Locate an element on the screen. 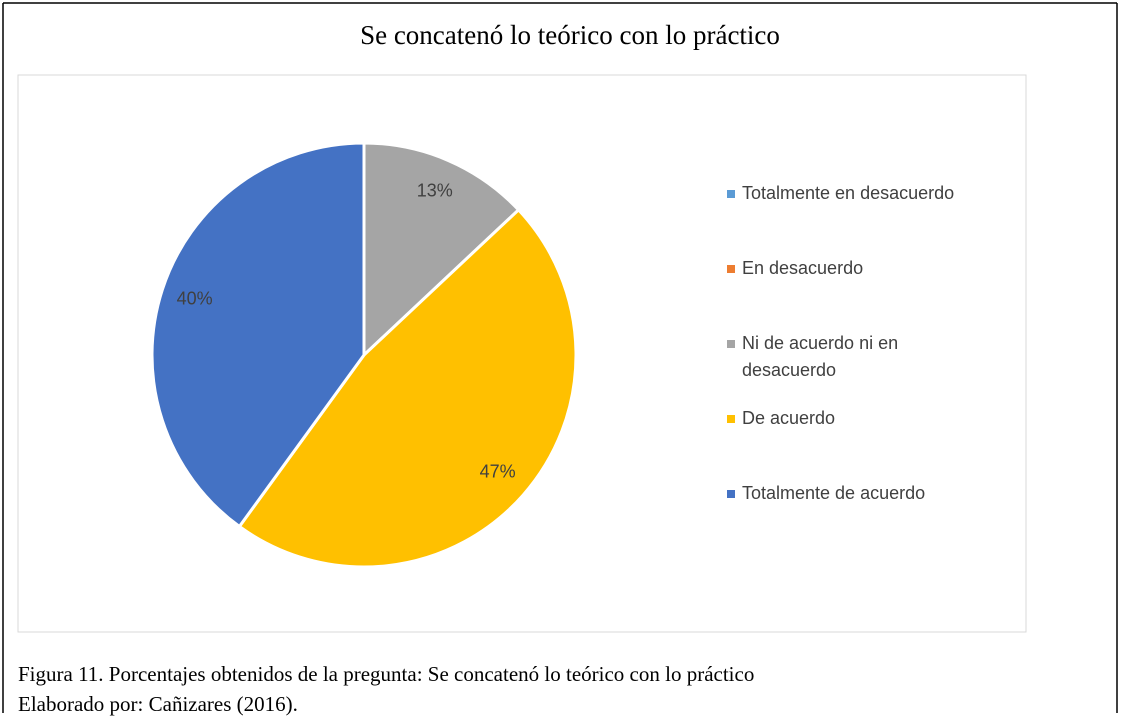 The image size is (1121, 717). caption: Elaborado por: Cañizares (2016). is located at coordinates (158, 704).